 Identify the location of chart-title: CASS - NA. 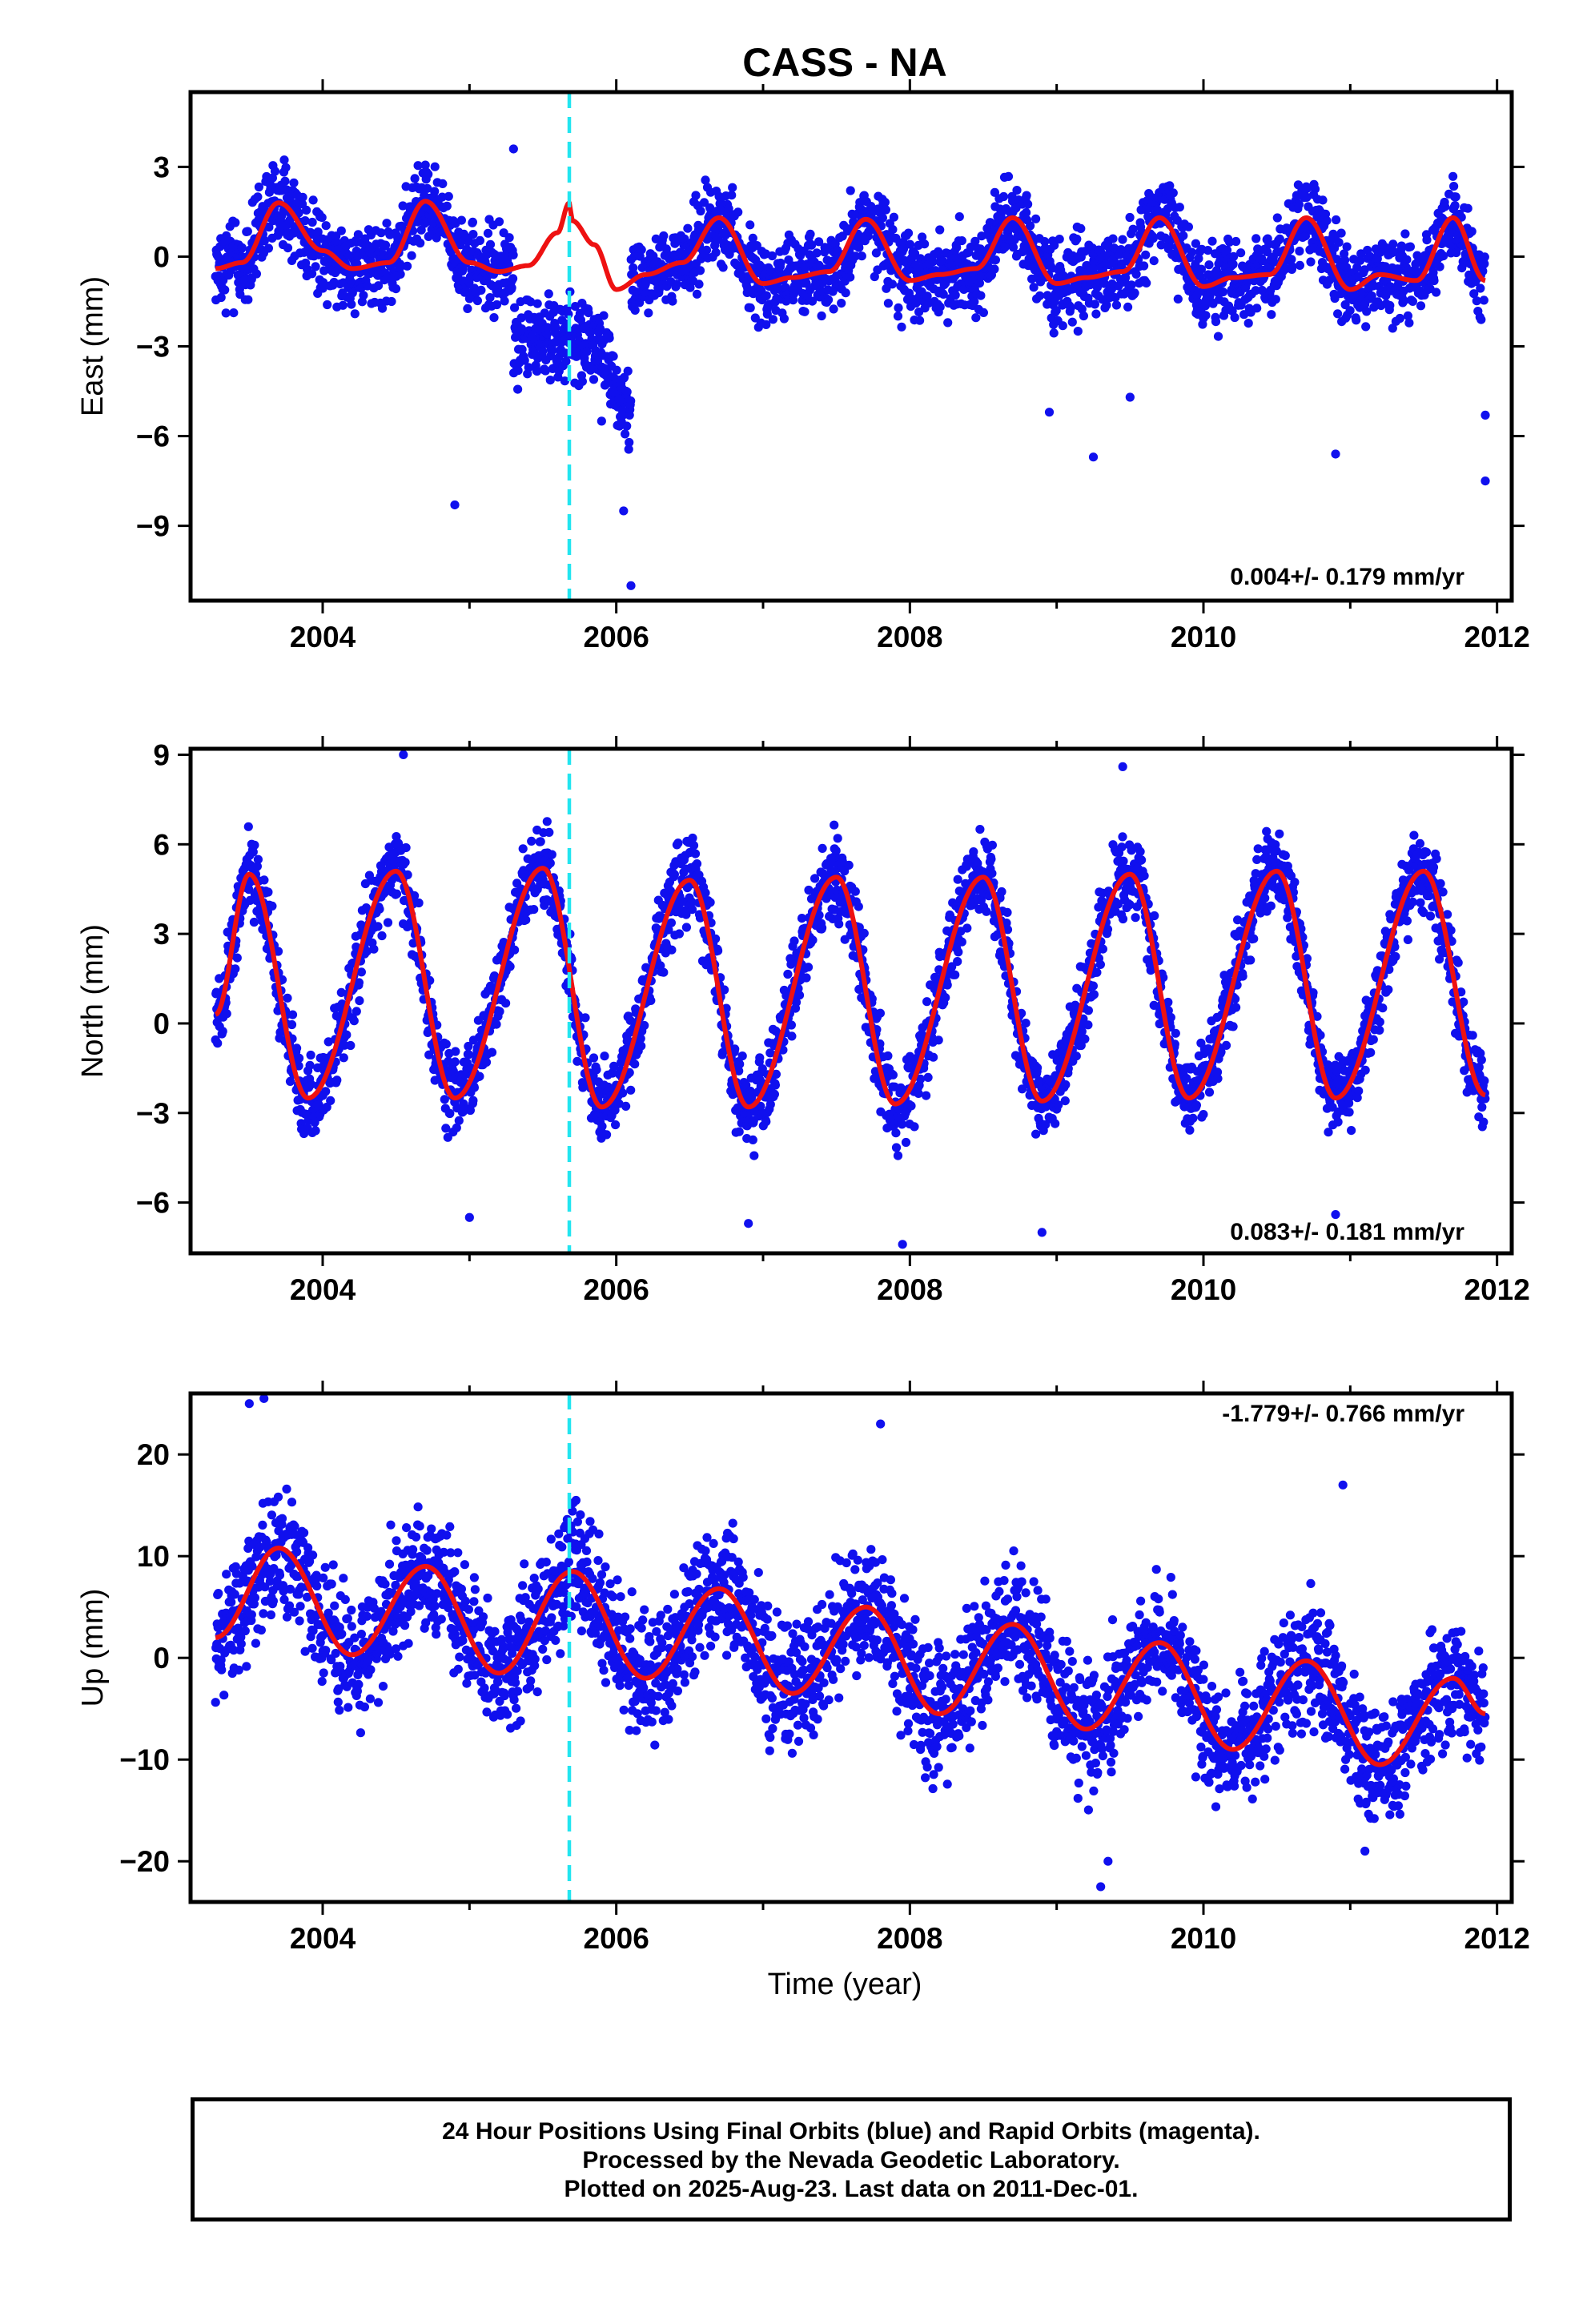
(844, 62).